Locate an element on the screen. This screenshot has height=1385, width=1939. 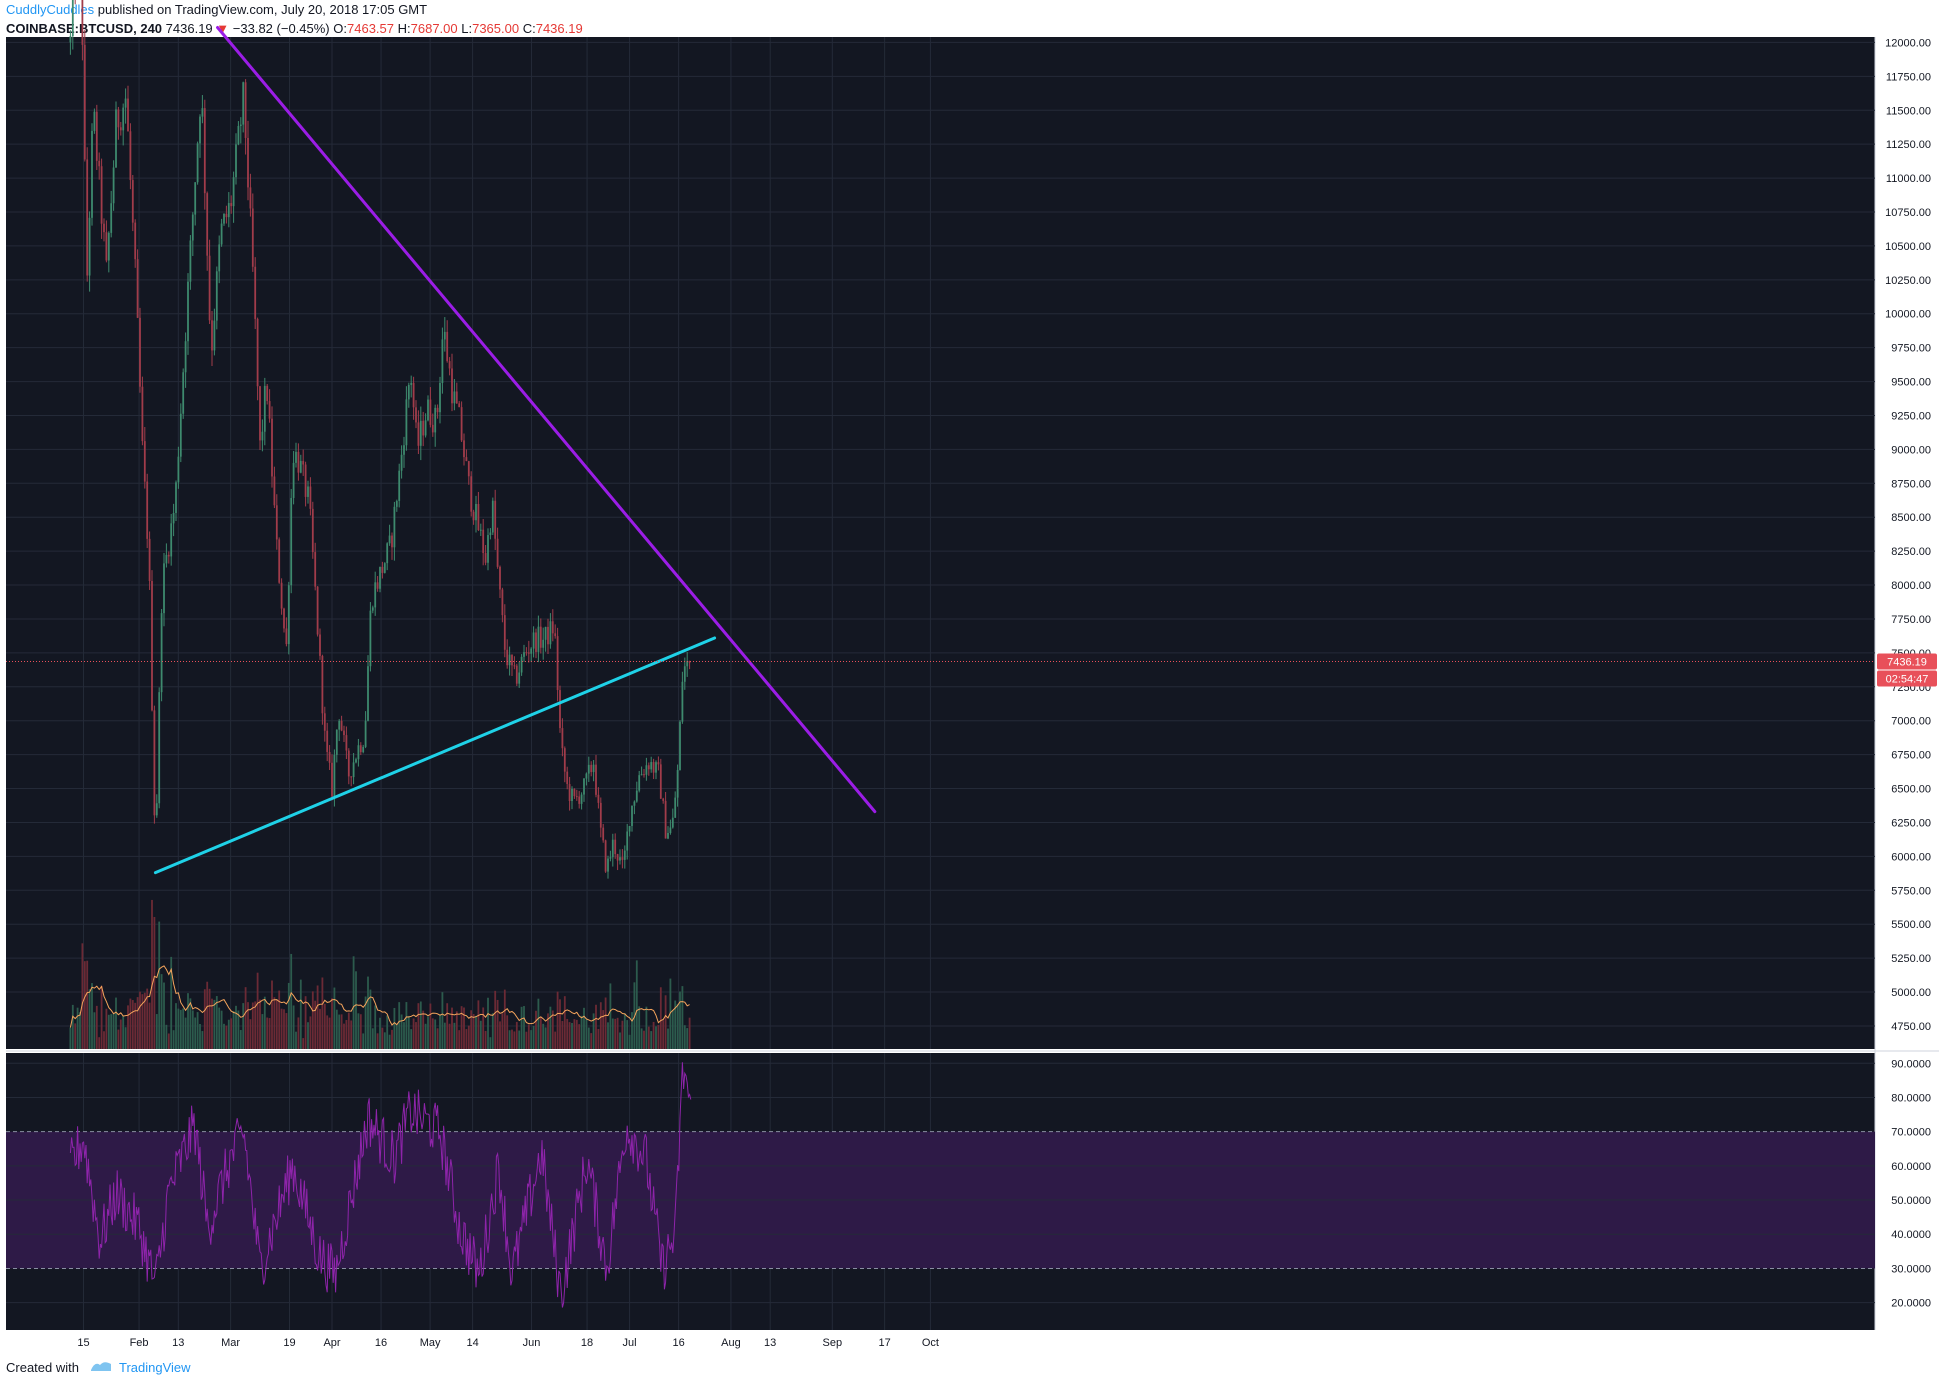
time-tick-label: 13 is located at coordinates (178, 1343).